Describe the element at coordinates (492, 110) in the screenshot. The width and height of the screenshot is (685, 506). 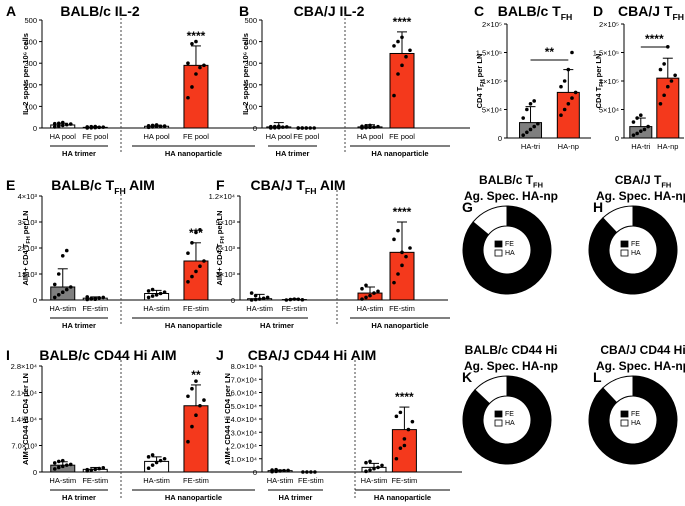
I see `y-tick-label-c: 5×10⁴` at that location.